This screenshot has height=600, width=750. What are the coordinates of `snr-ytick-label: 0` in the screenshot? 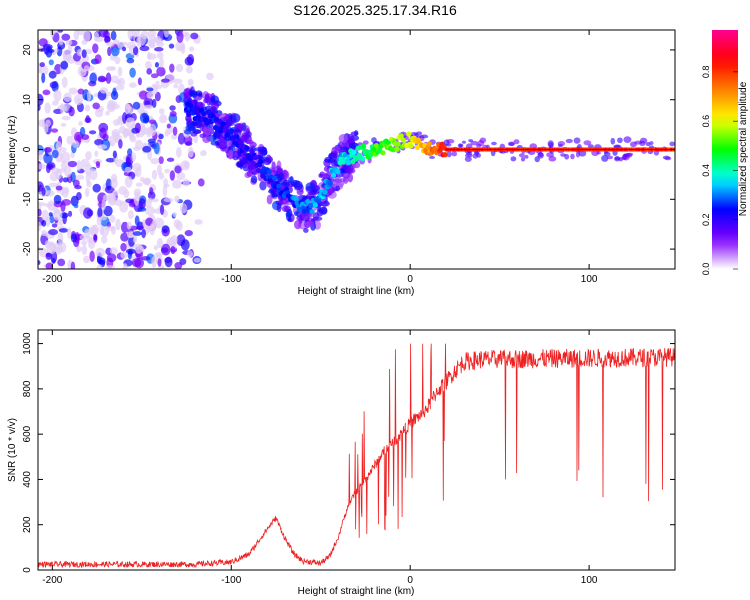 It's located at (27, 570).